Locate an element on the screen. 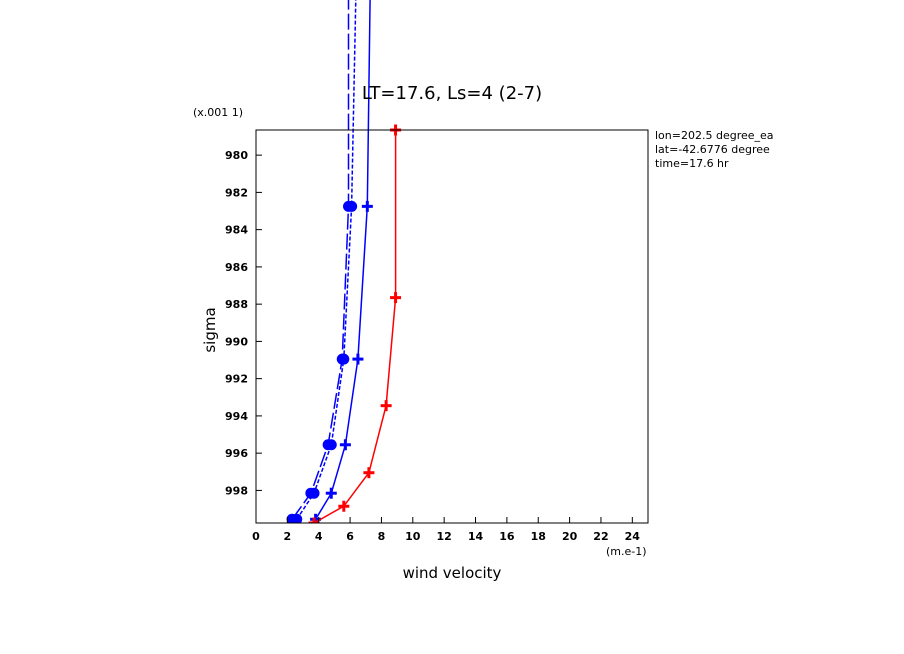 This screenshot has width=904, height=654. series-layer is located at coordinates (344, 261).